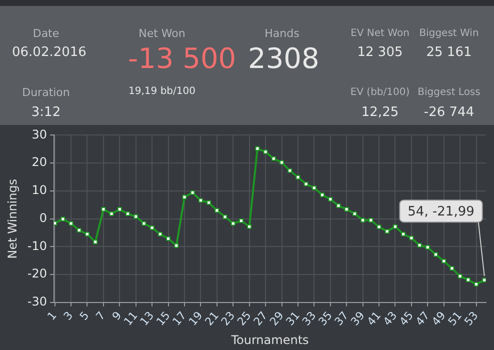 The image size is (494, 350). I want to click on y-tick-label: -30, so click(37, 301).